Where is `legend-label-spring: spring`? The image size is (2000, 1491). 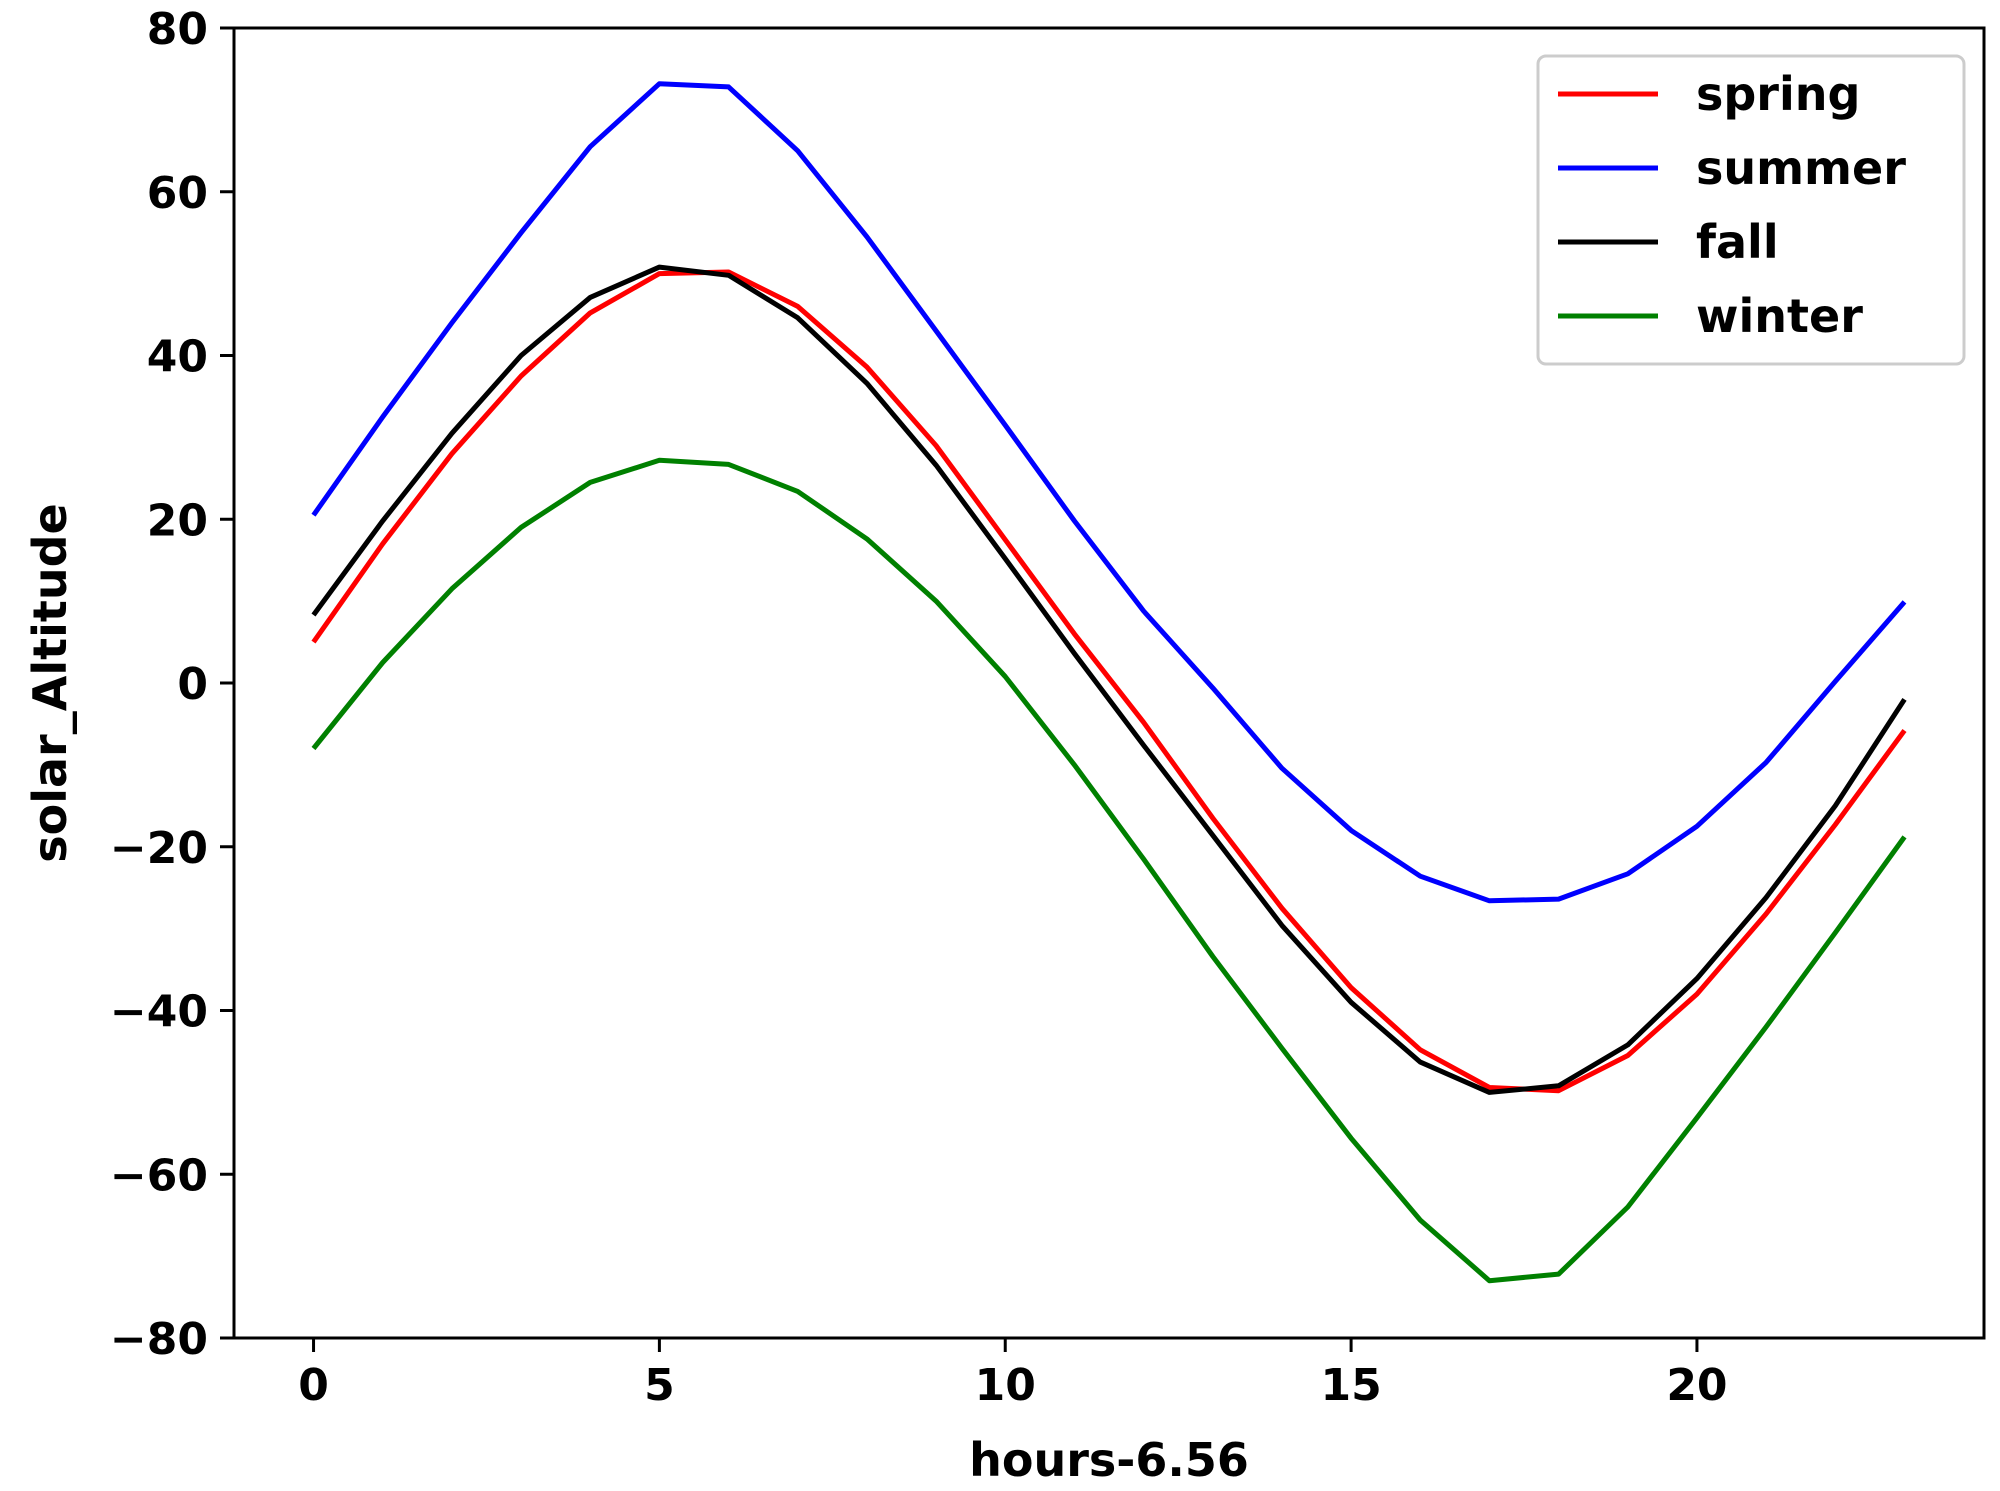 legend-label-spring: spring is located at coordinates (1778, 94).